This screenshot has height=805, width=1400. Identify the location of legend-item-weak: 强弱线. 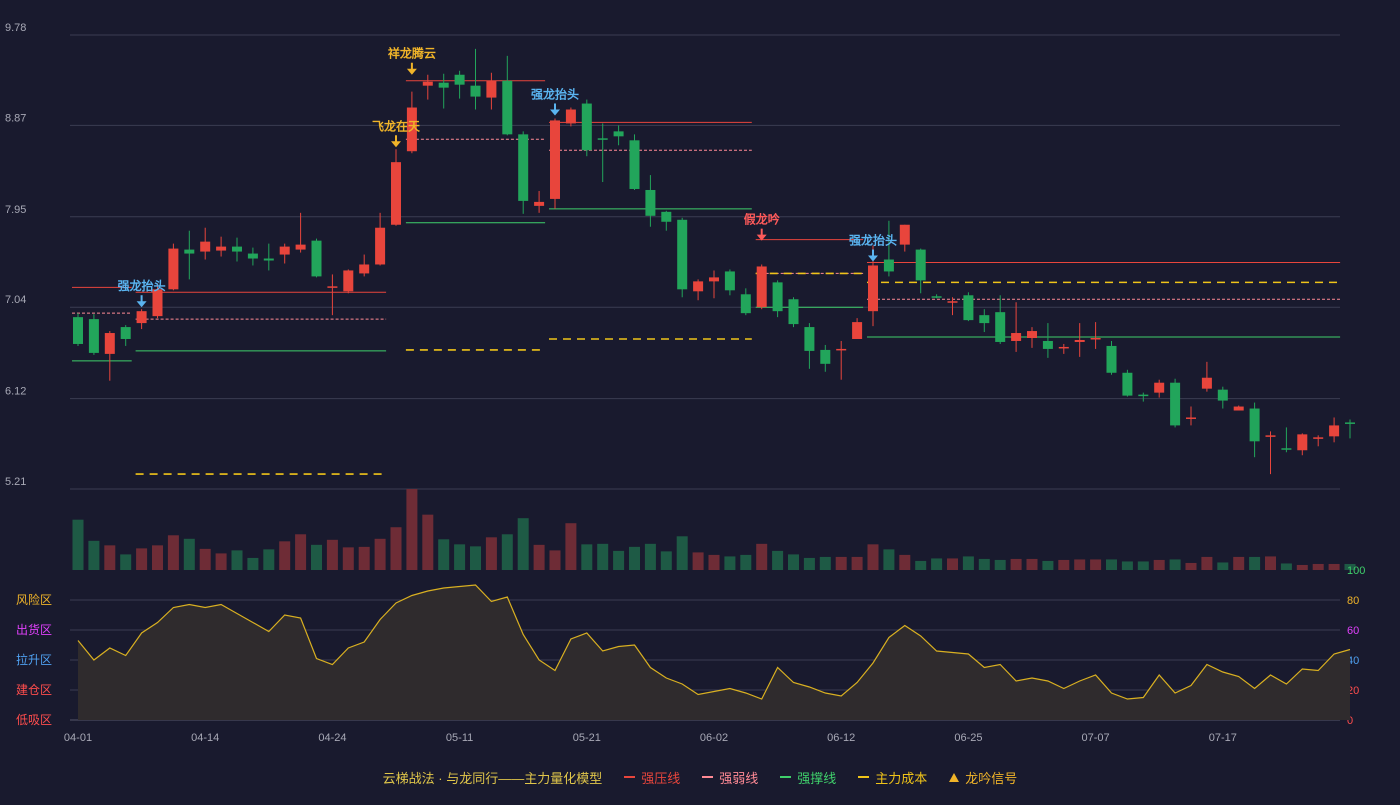
(730, 777).